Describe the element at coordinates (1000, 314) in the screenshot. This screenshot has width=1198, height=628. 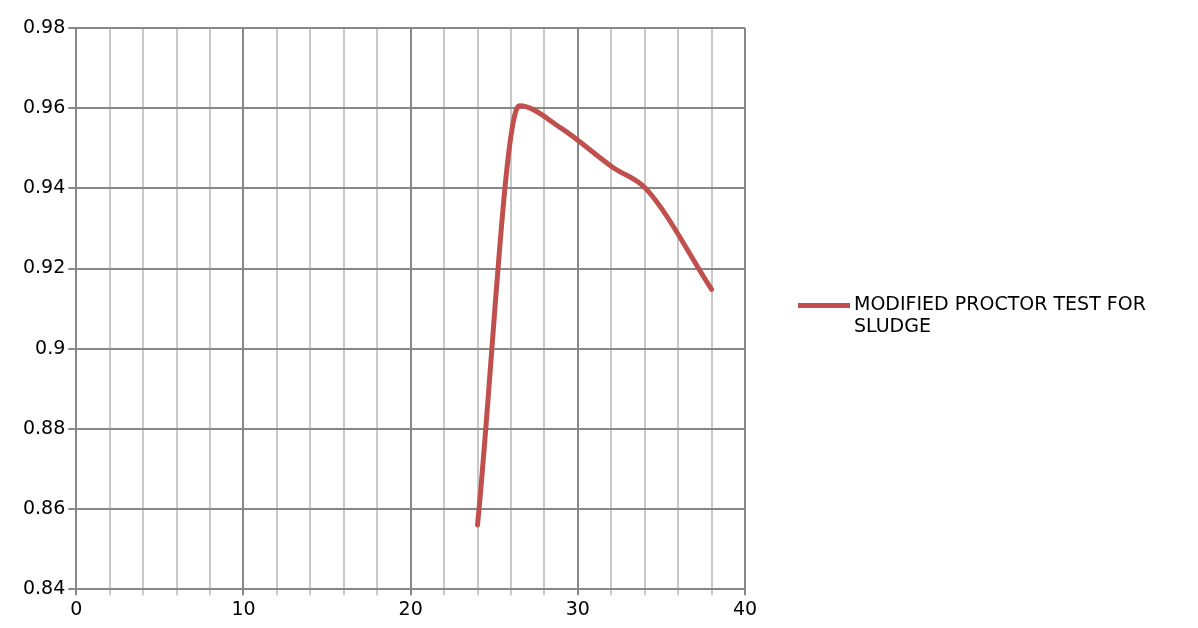
I see `legend-label: MODIFIED PROCTOR TEST FOR SLUDGE` at that location.